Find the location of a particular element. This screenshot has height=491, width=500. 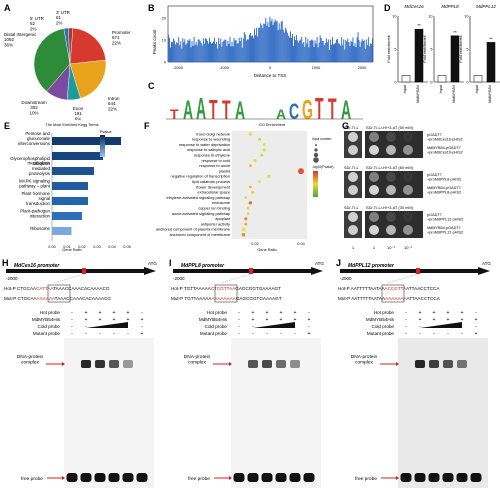

panel-letter-c: C is located at coordinates (151, 86).